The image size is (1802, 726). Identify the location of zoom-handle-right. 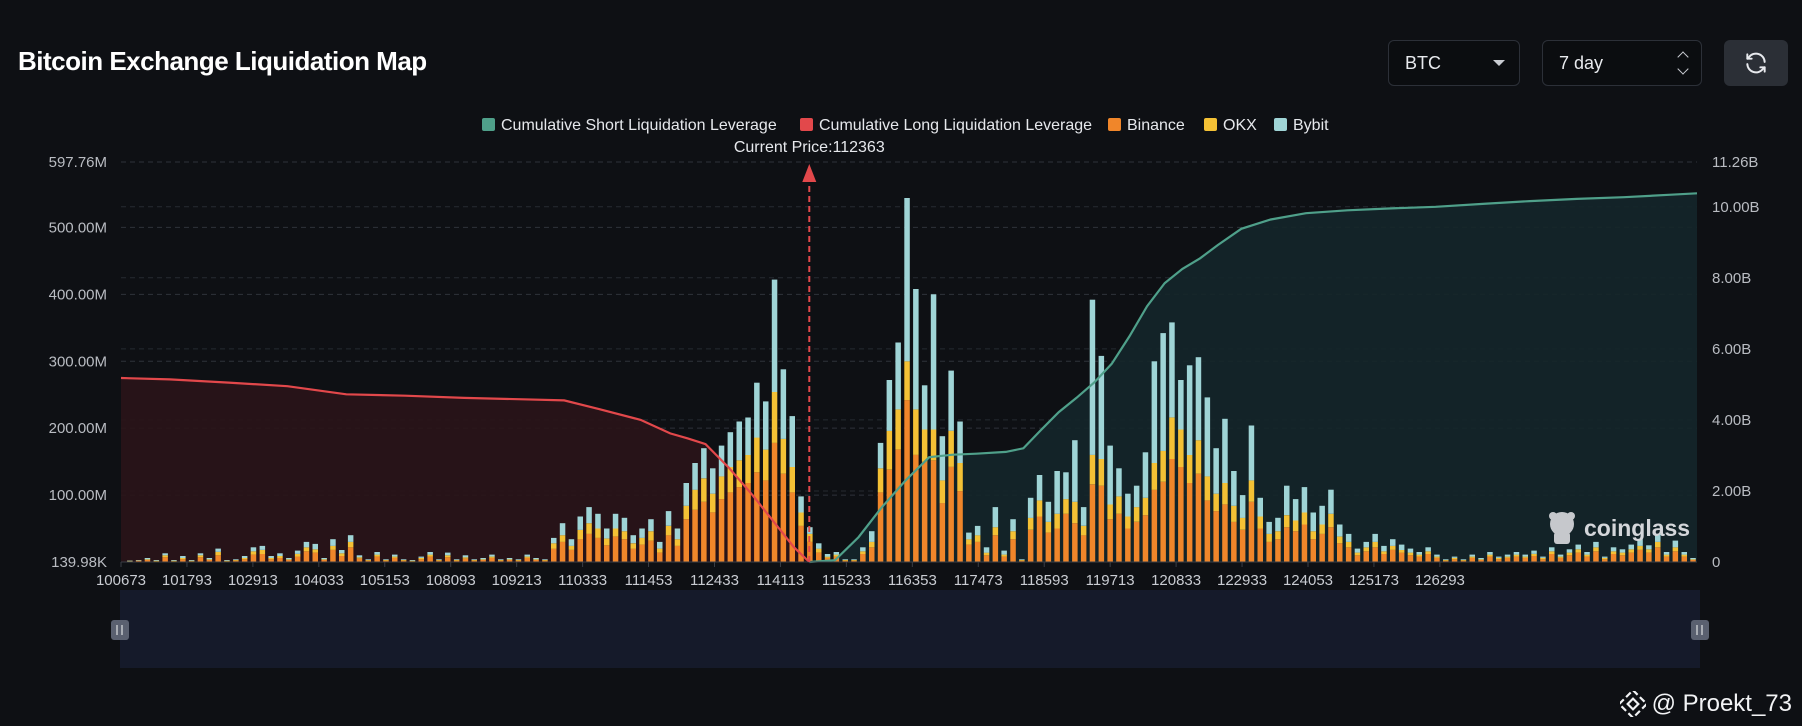
(1700, 630).